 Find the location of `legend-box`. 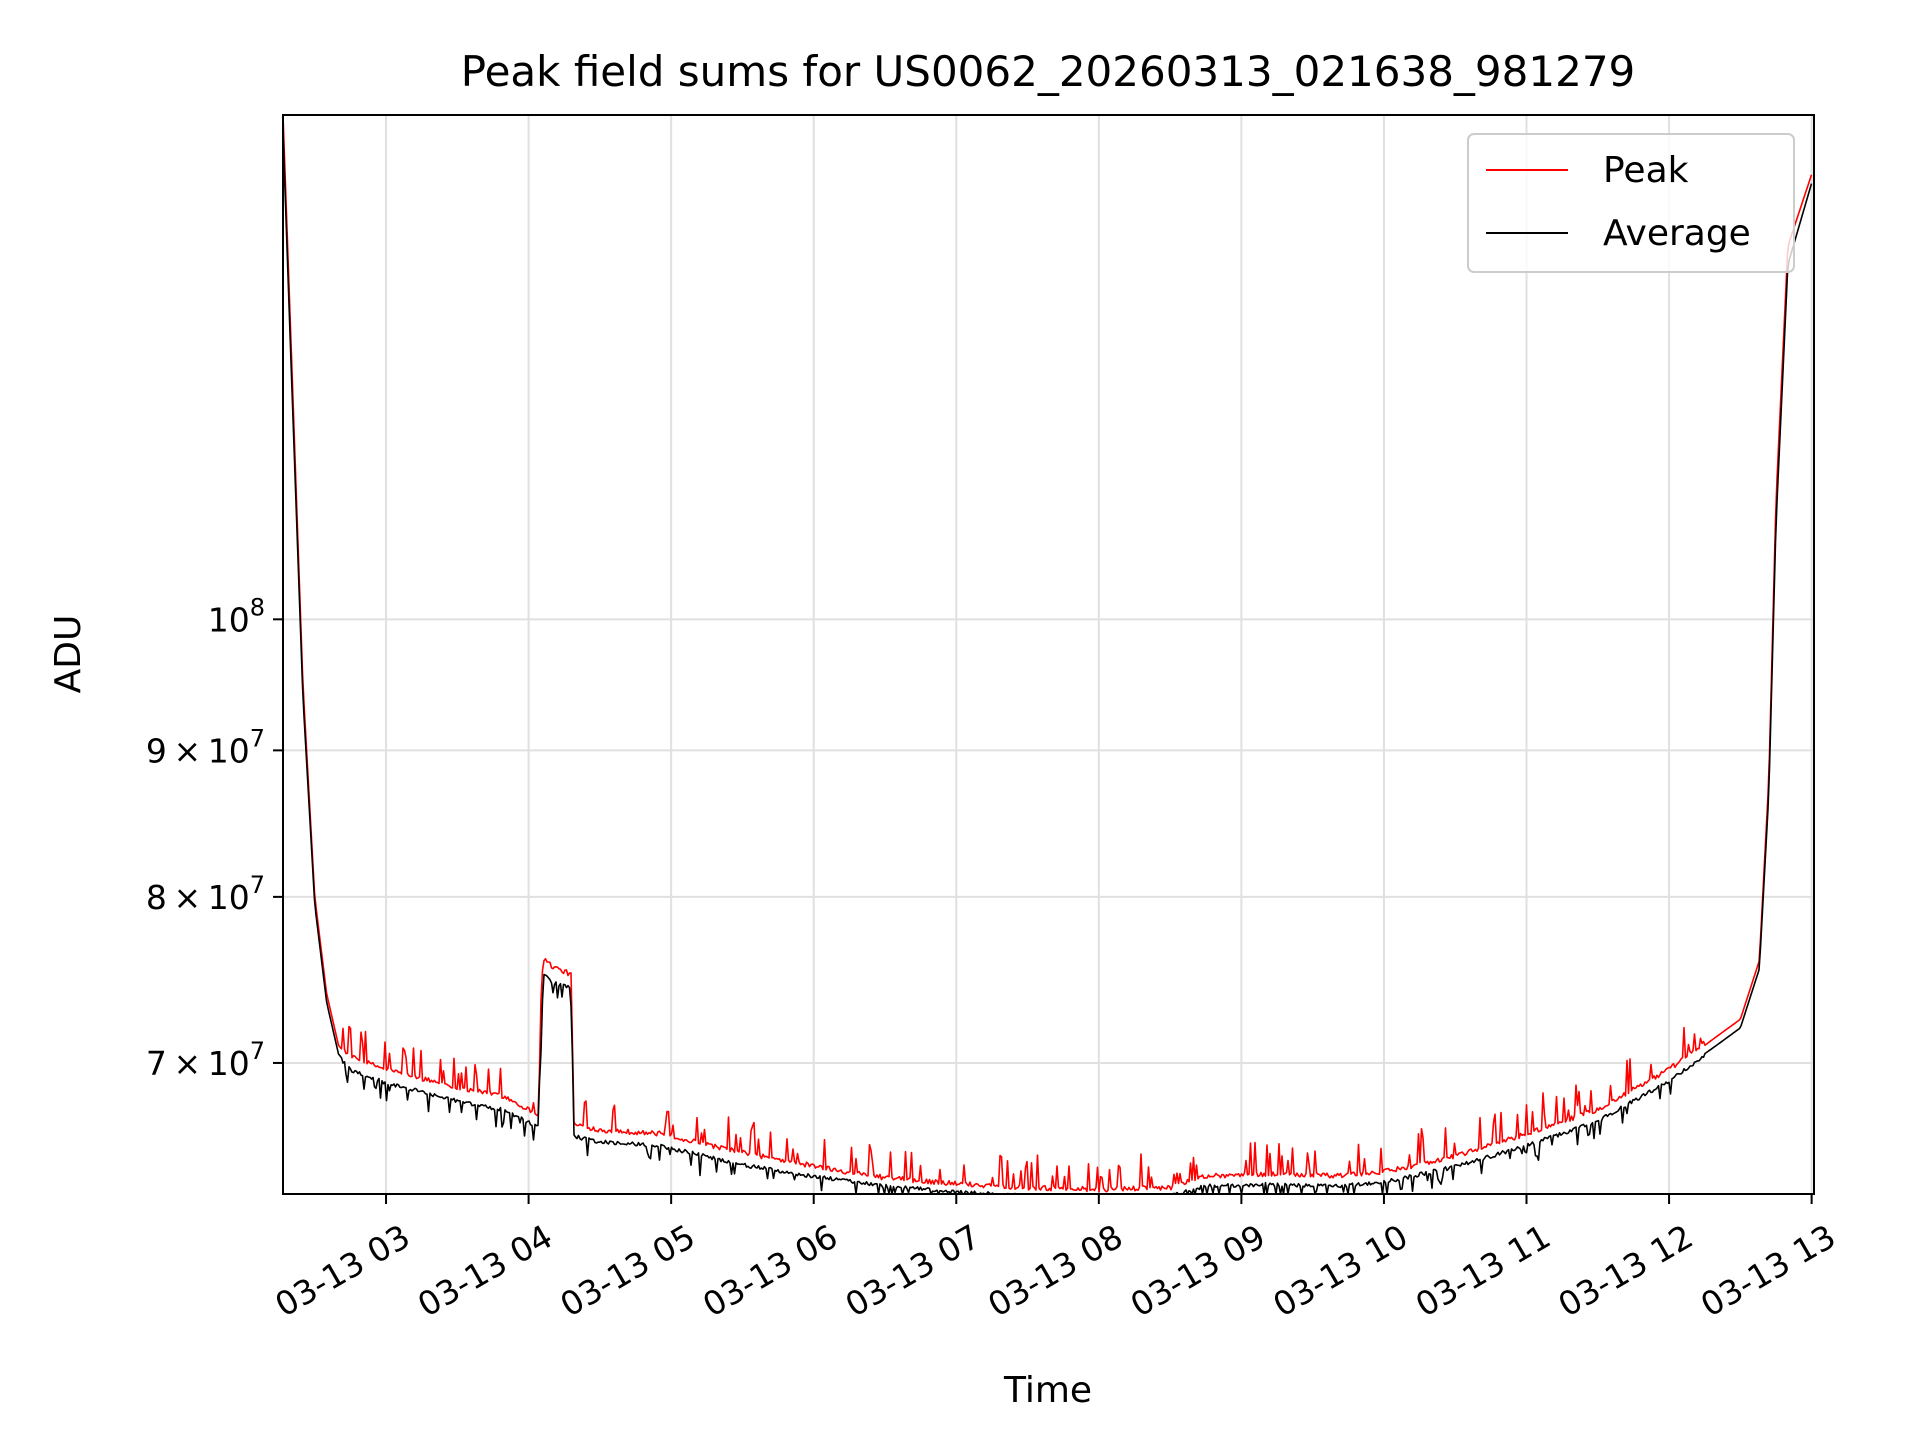

legend-box is located at coordinates (1631, 203).